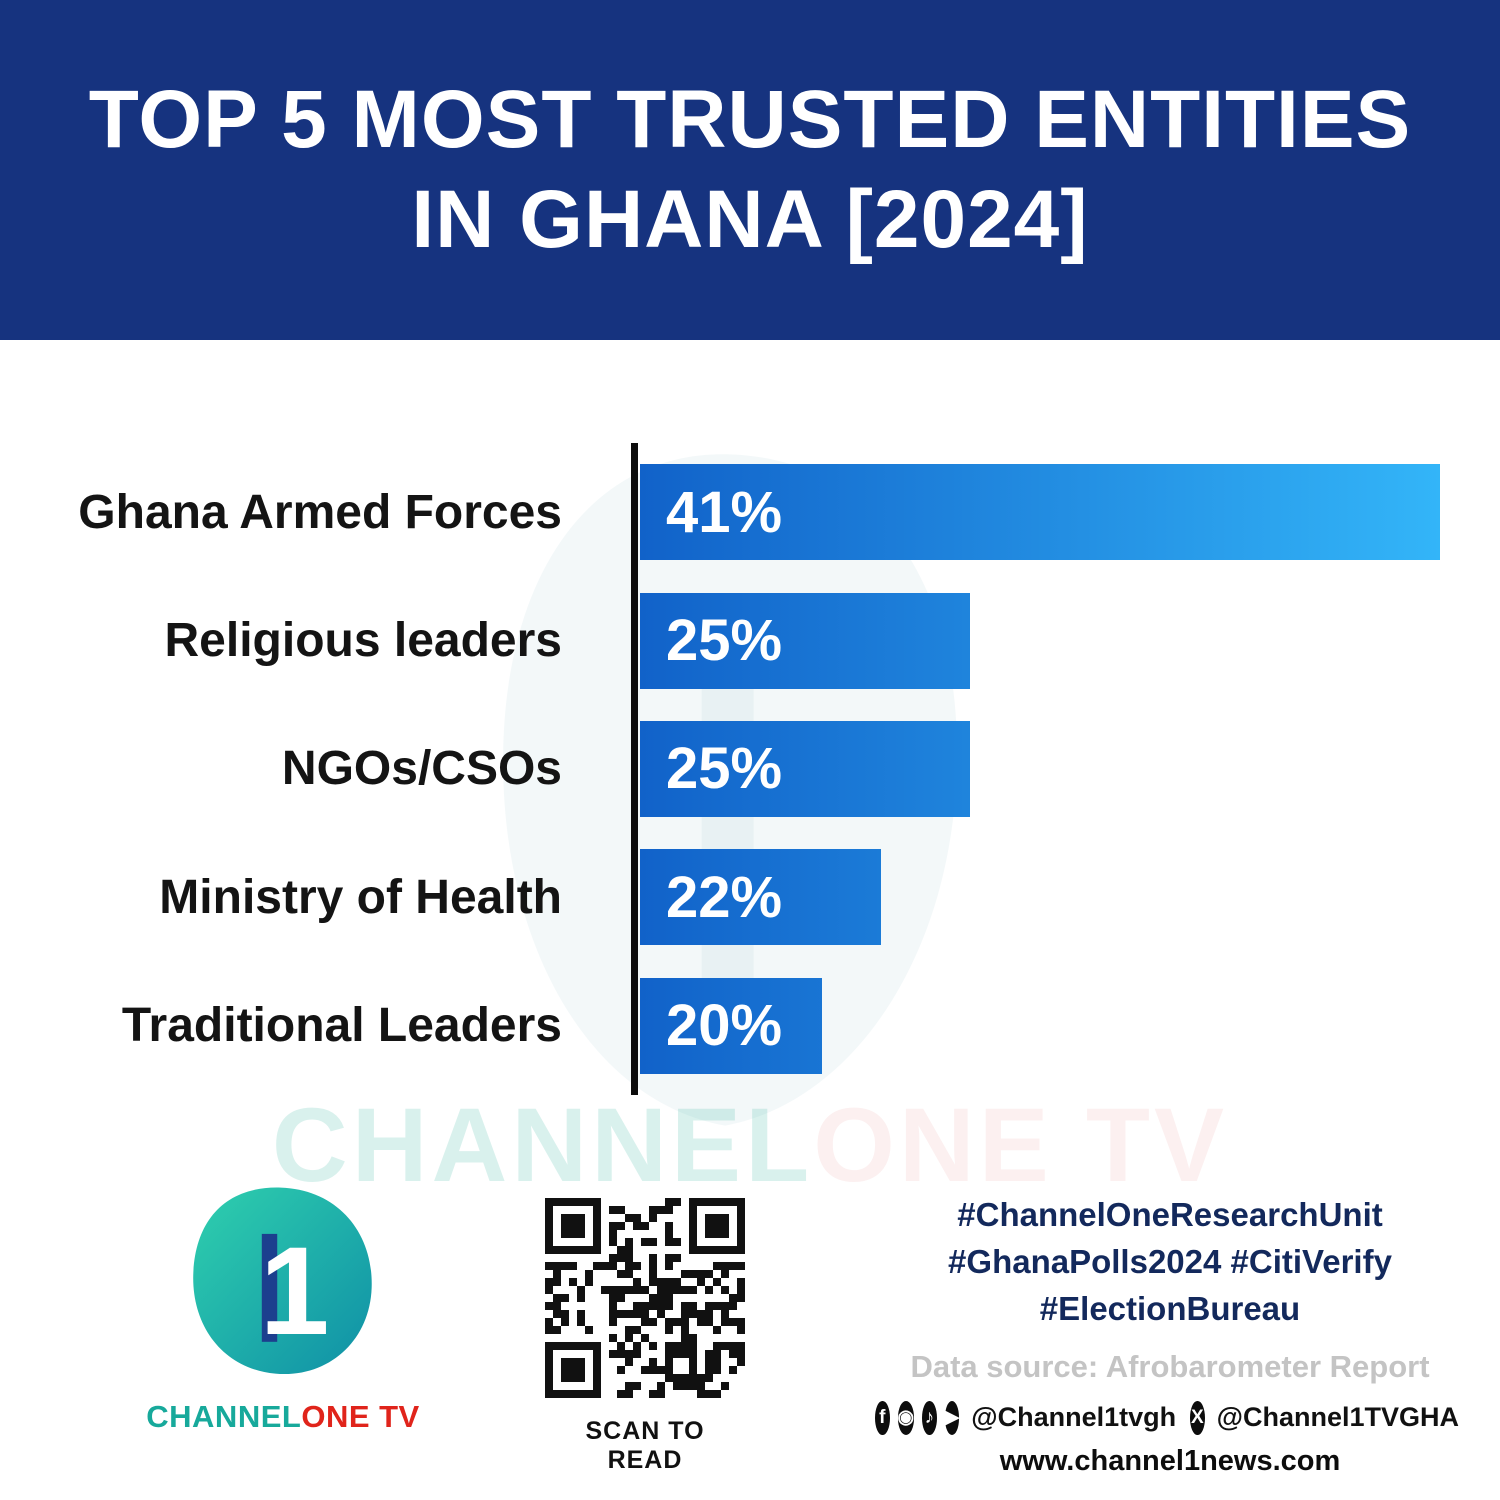 The image size is (1500, 1500). What do you see at coordinates (1337, 1417) in the screenshot?
I see `social-handle-x: @Channel1TVGHA` at bounding box center [1337, 1417].